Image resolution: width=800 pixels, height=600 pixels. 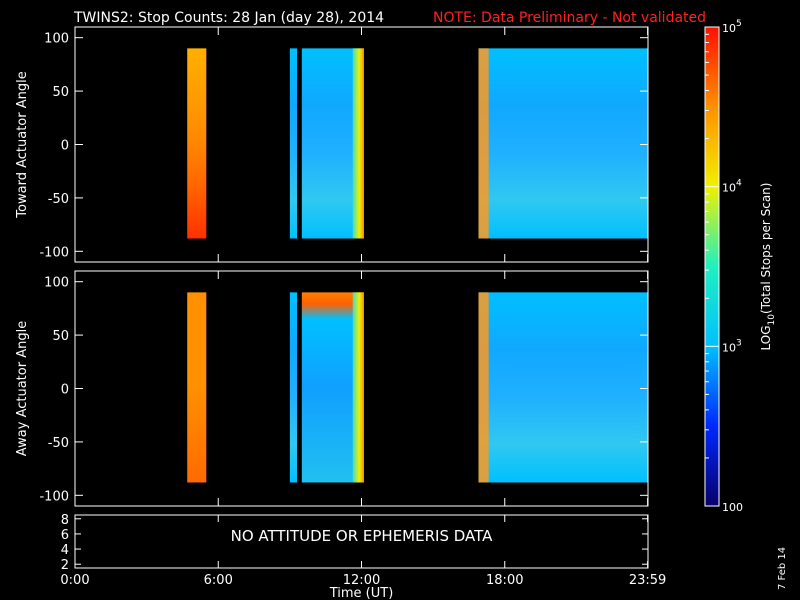 What do you see at coordinates (362, 536) in the screenshot?
I see `no-data-message: NO ATTITUDE OR EPHEMERIS DATA` at bounding box center [362, 536].